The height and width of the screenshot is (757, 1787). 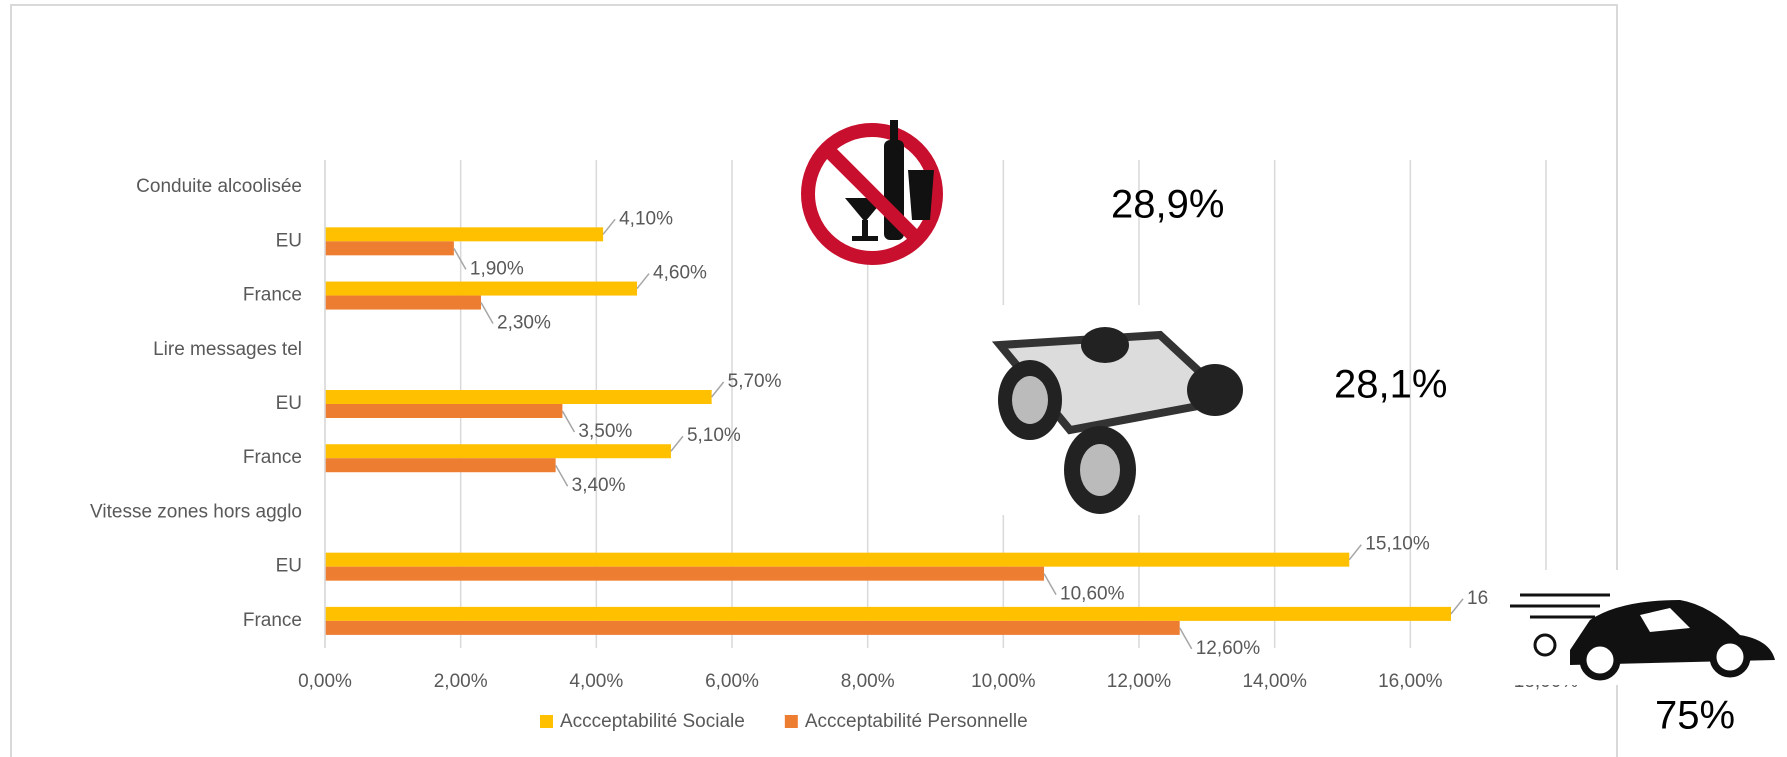 What do you see at coordinates (599, 485) in the screenshot?
I see `data-label: 3,40%` at bounding box center [599, 485].